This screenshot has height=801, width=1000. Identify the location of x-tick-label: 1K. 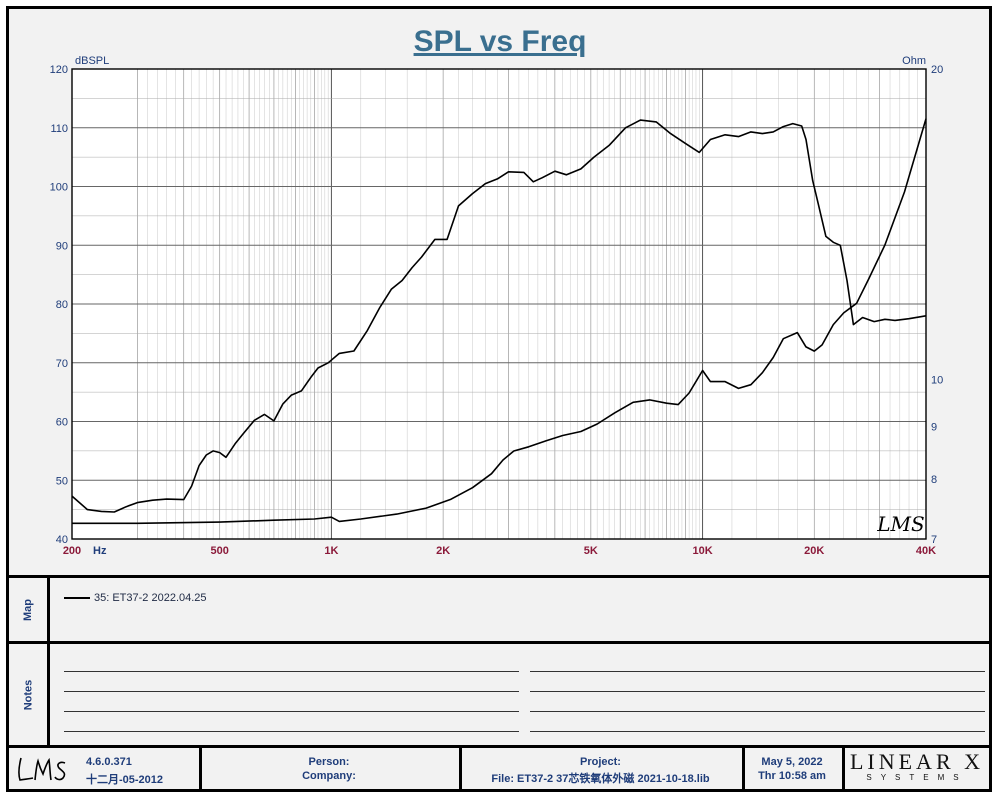
(331, 551).